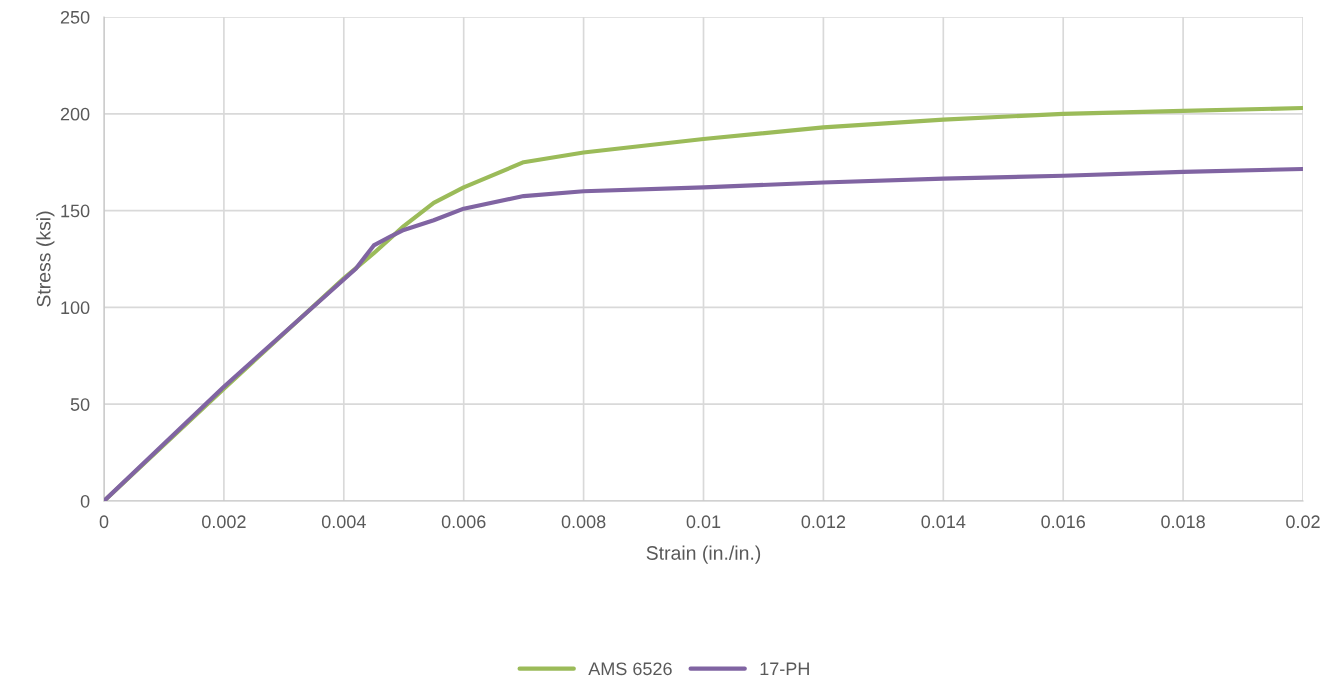 Image resolution: width=1330 pixels, height=695 pixels. I want to click on x-tick-label: 0.002, so click(224, 522).